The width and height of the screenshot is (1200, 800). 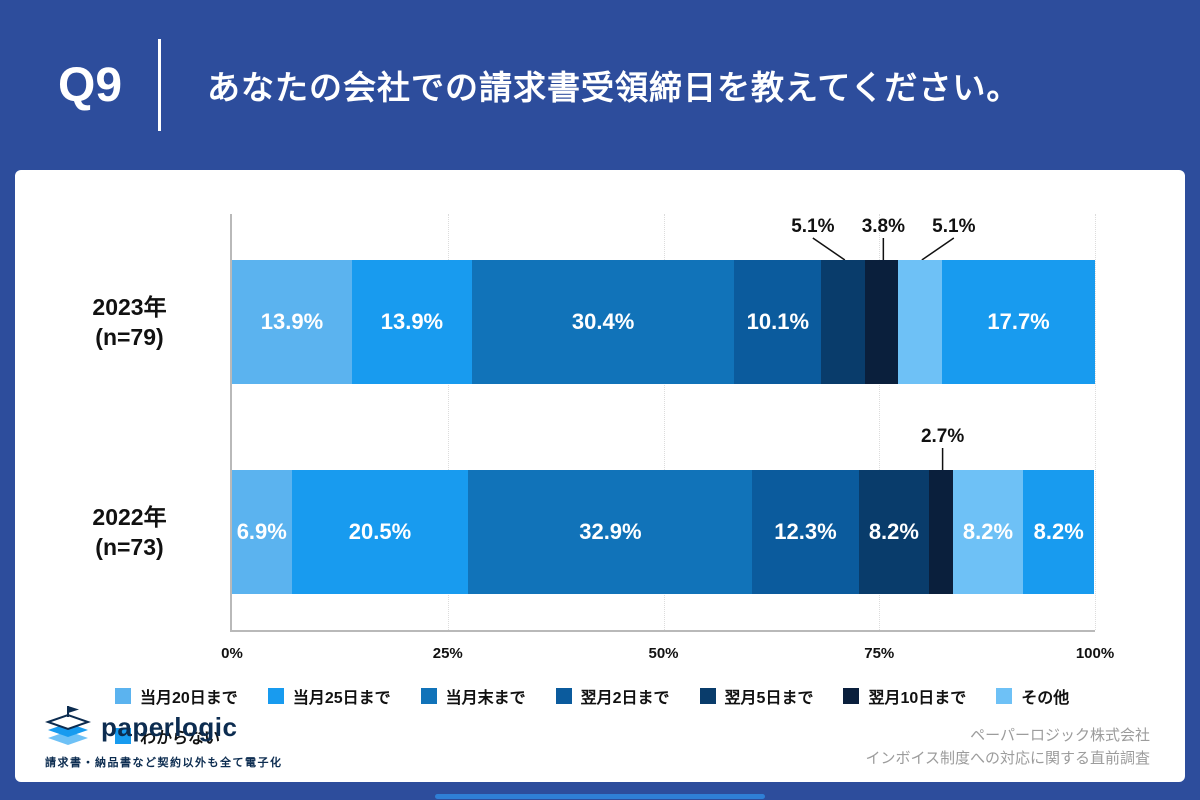 I want to click on row-label: 2023年 (n=79), so click(x=129, y=322).